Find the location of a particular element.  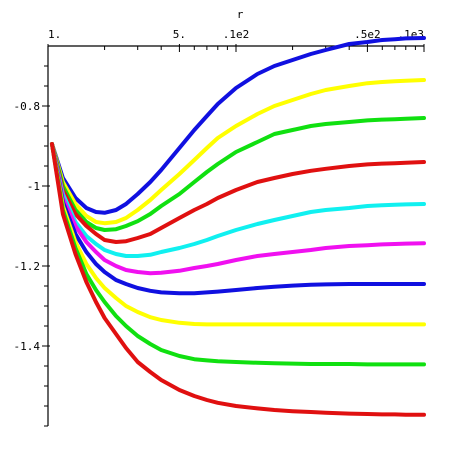

x-tick-label: .5e2 is located at coordinates (367, 34).